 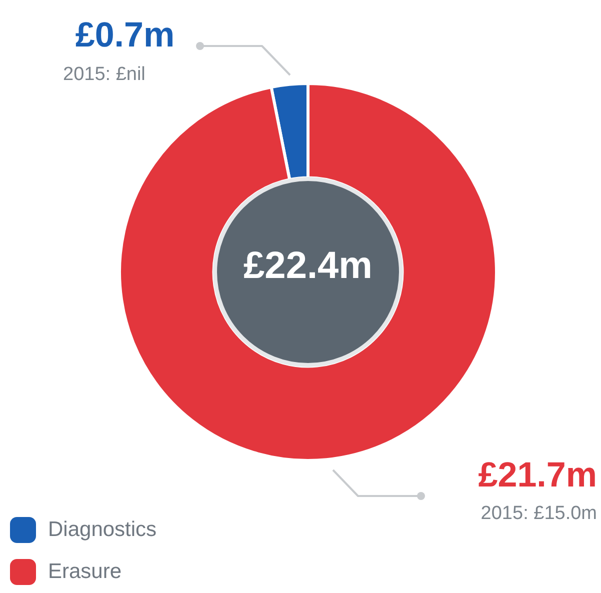 I want to click on text: 2015: £15.0m, so click(x=538, y=513).